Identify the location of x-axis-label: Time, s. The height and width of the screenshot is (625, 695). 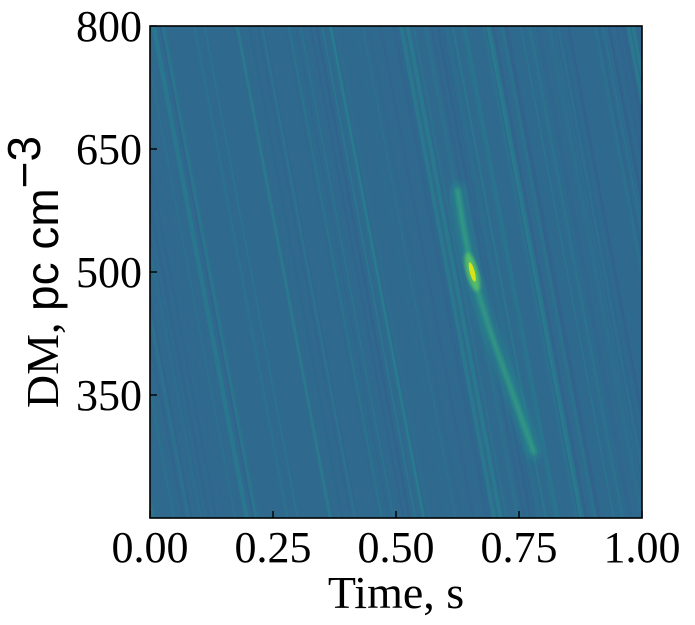
(396, 592).